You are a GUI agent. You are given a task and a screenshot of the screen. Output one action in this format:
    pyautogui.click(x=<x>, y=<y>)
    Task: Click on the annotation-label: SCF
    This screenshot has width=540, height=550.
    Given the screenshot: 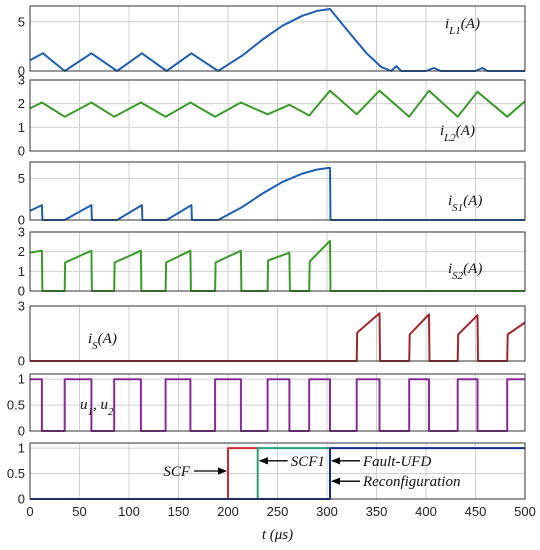 What is the action you would take?
    pyautogui.click(x=177, y=472)
    